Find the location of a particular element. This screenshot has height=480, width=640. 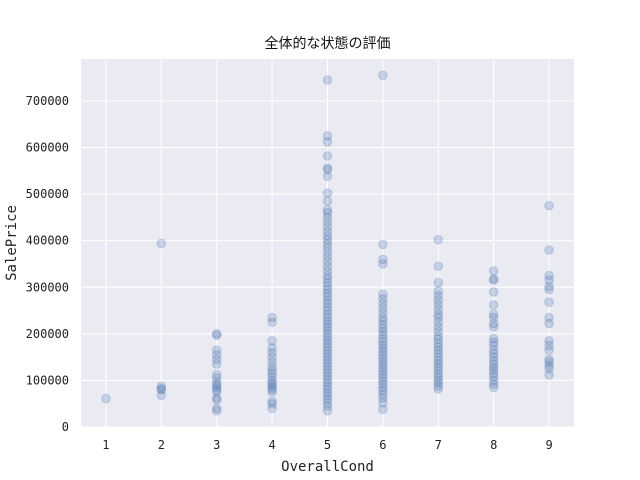

y-tick-label: 400000 is located at coordinates (47, 241).